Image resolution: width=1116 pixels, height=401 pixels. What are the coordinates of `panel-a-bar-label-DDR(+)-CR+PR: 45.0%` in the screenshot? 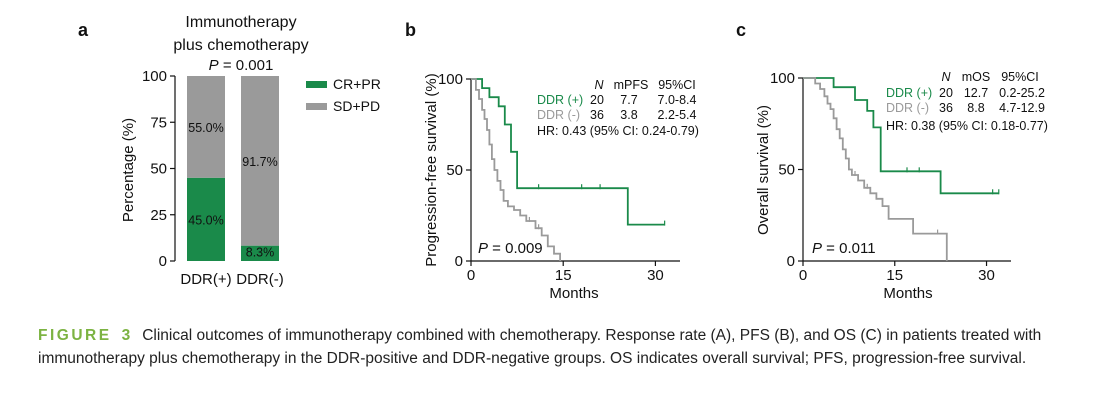 It's located at (205, 220).